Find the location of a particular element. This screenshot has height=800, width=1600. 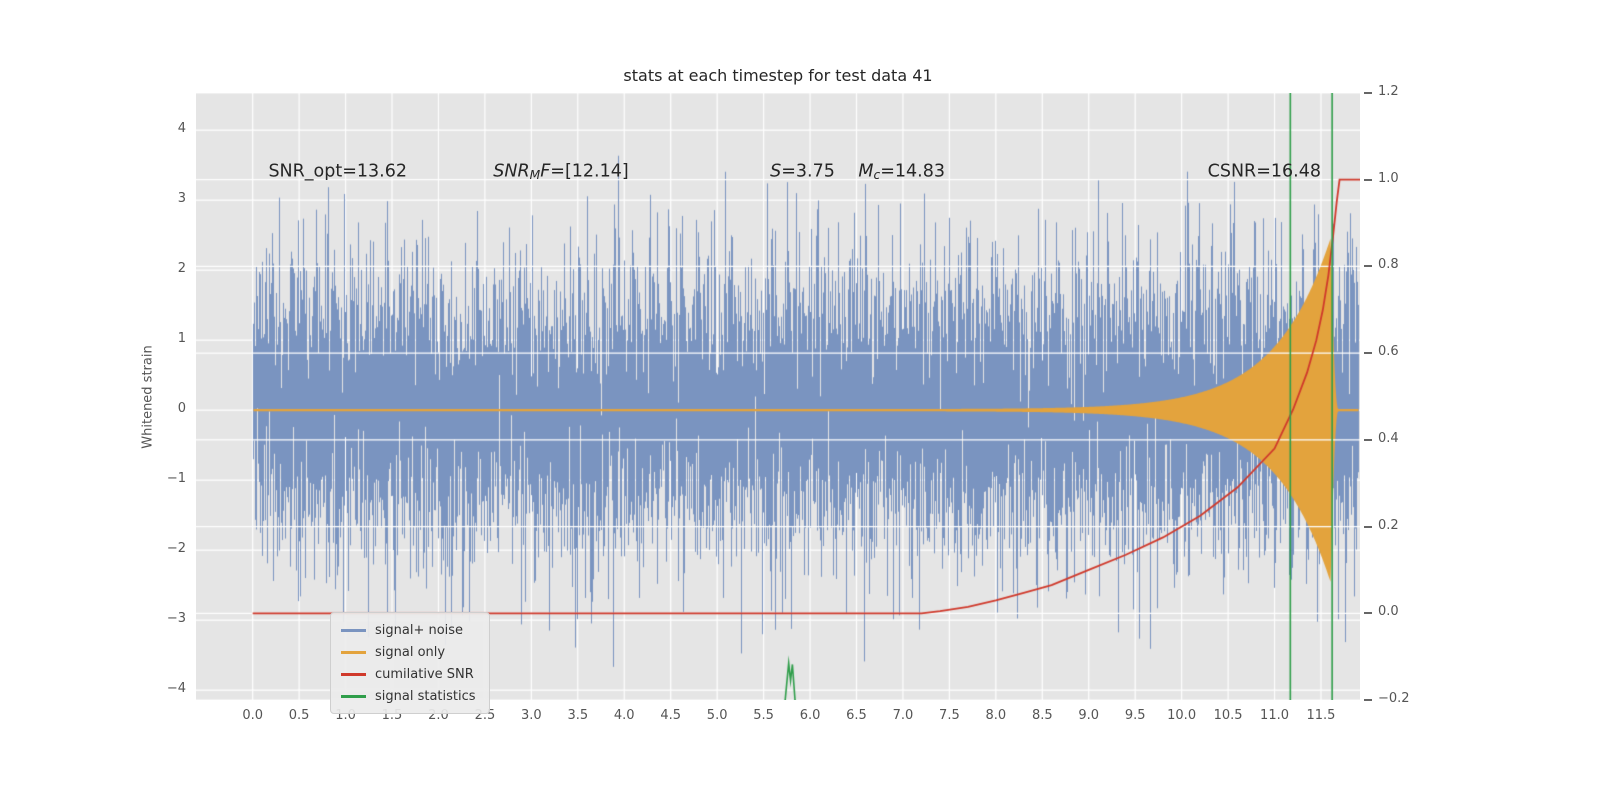

legend-label: signal+ noise is located at coordinates (419, 630).